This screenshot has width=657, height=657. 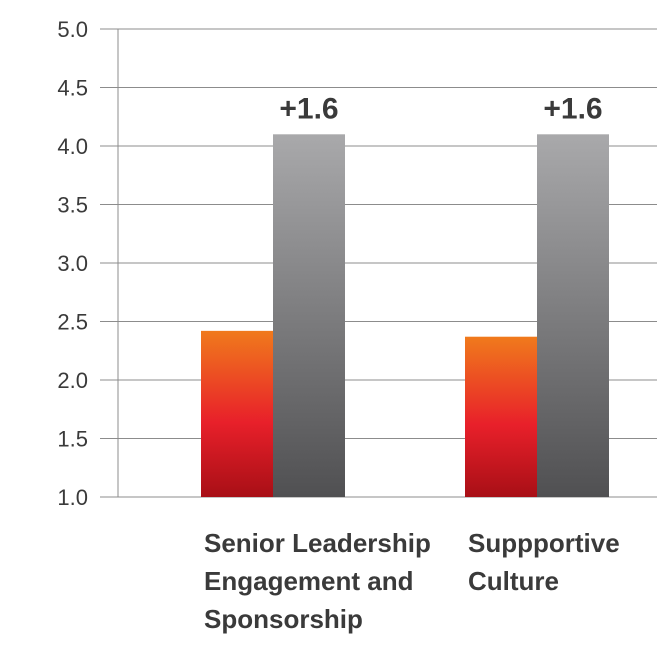 What do you see at coordinates (72, 29) in the screenshot?
I see `y-tick-label: 5.0` at bounding box center [72, 29].